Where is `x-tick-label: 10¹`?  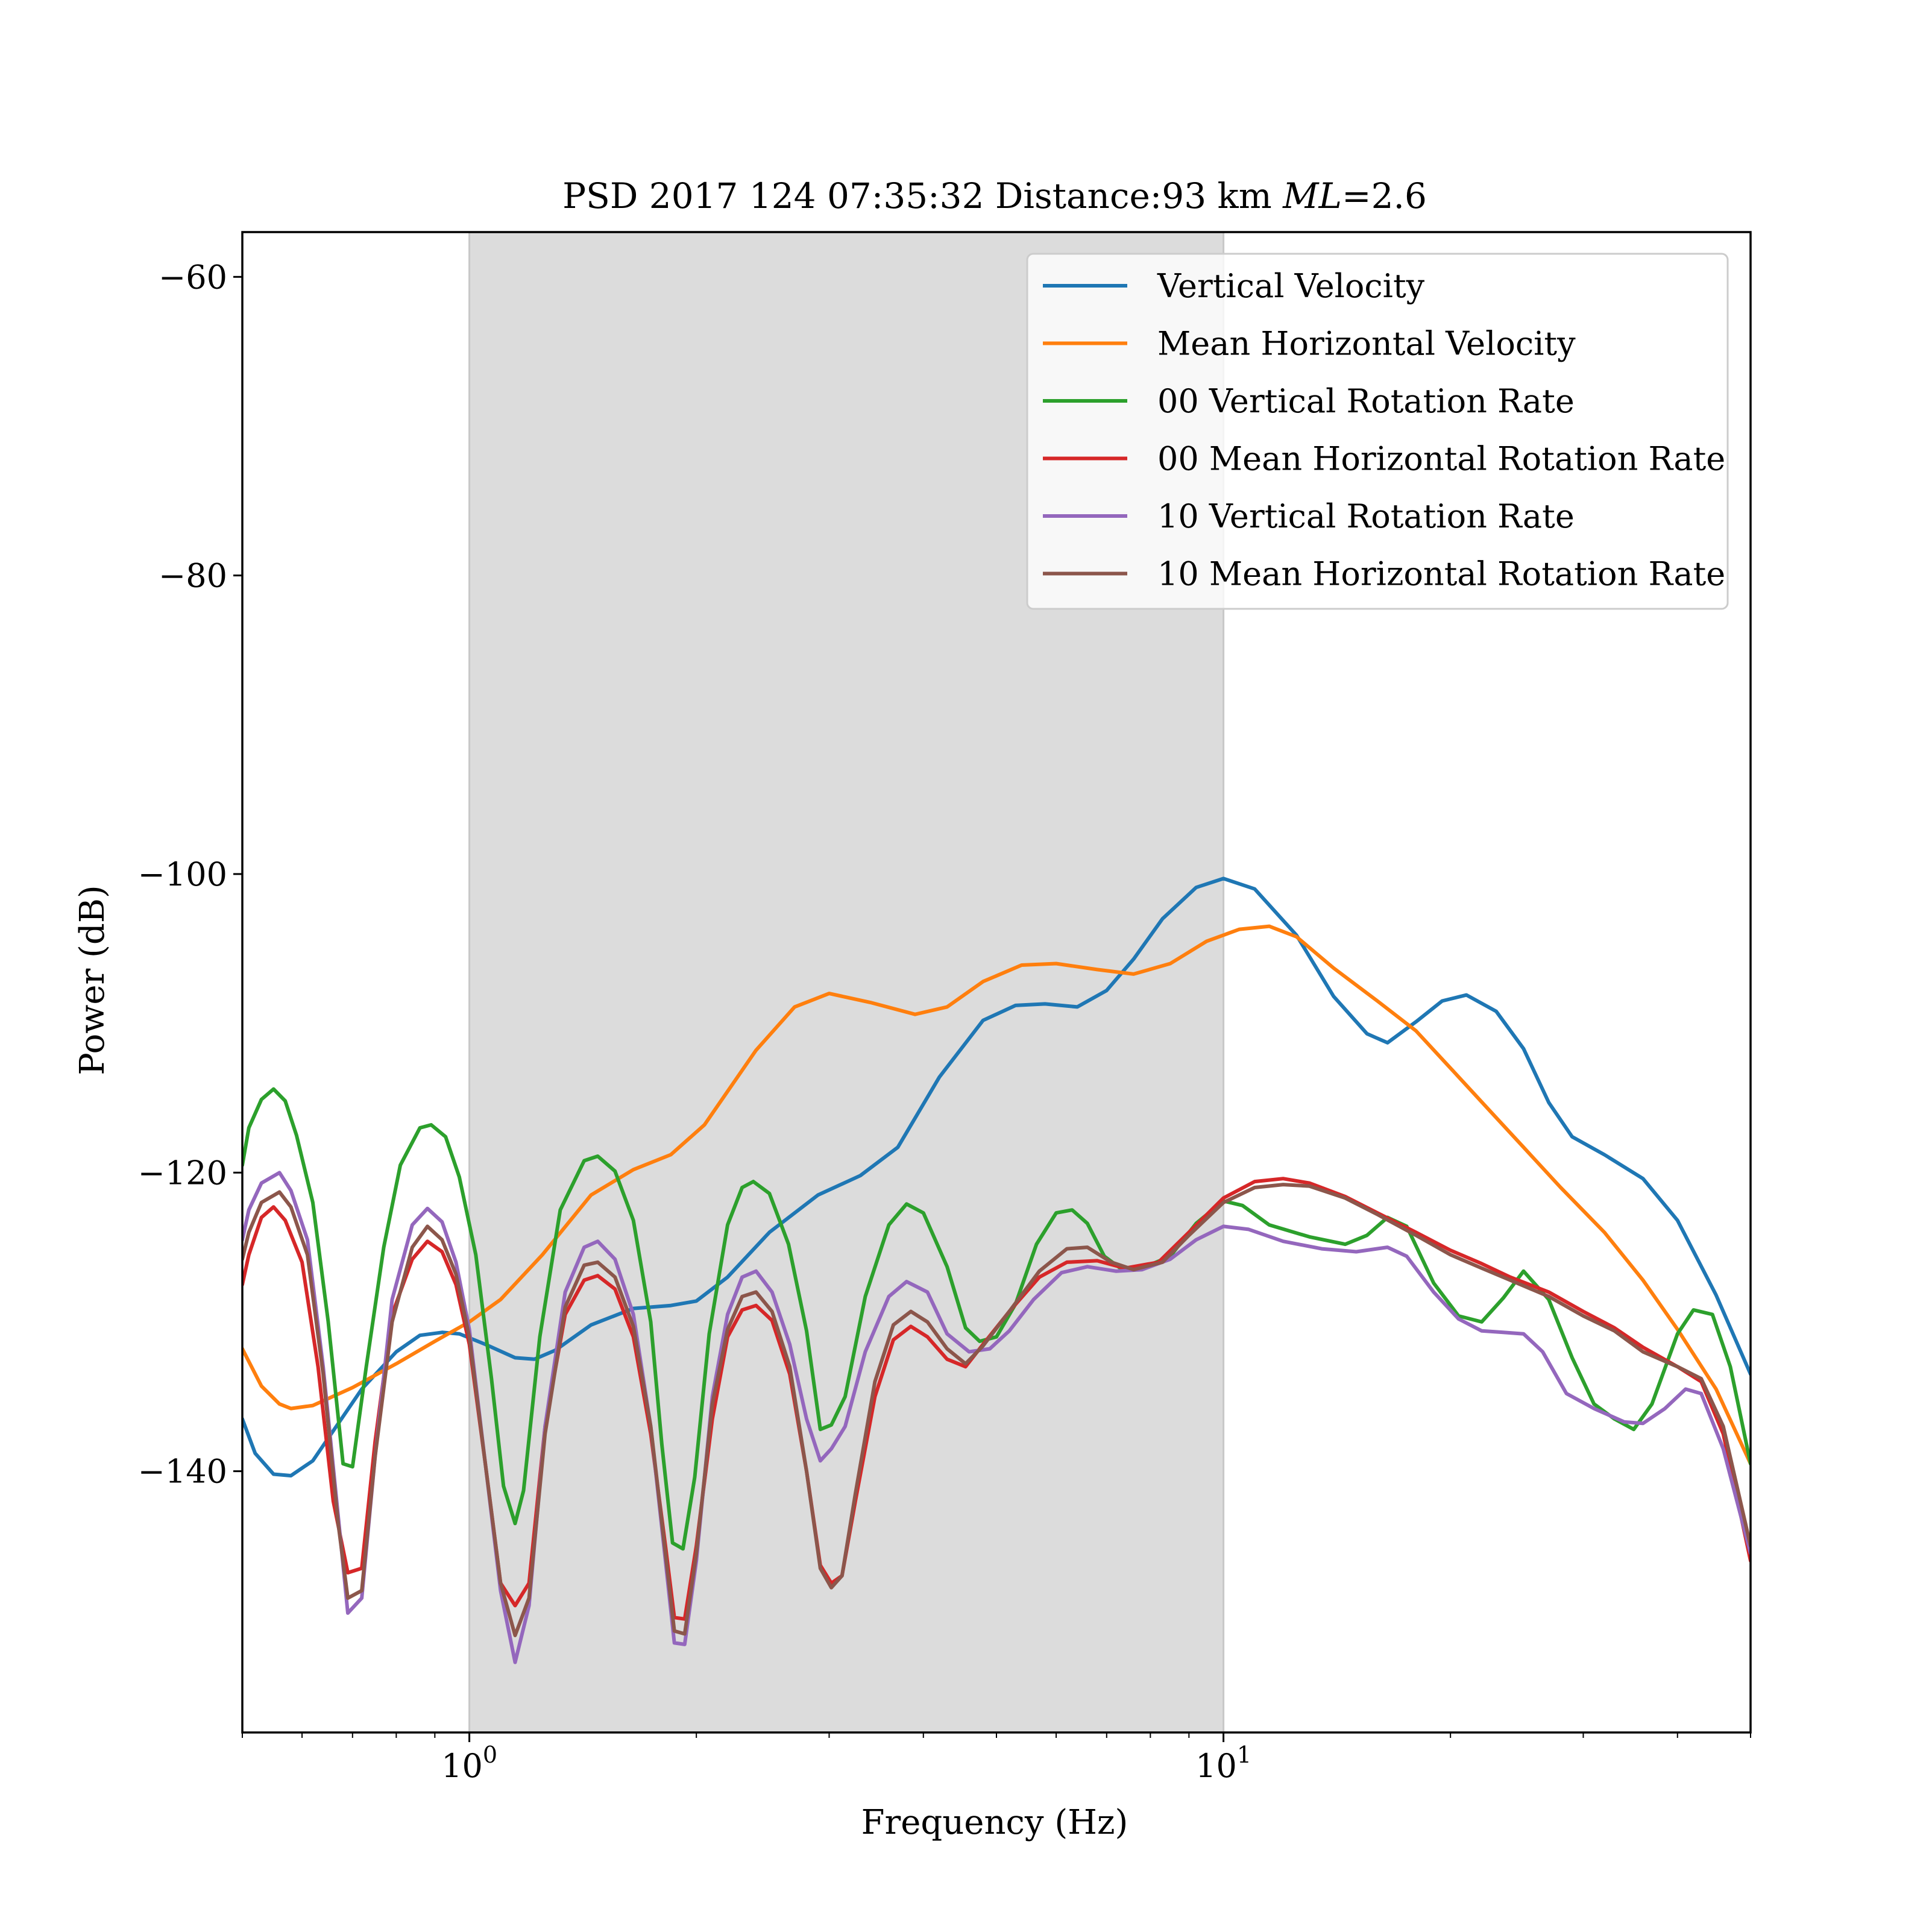 x-tick-label: 10¹ is located at coordinates (1223, 1763).